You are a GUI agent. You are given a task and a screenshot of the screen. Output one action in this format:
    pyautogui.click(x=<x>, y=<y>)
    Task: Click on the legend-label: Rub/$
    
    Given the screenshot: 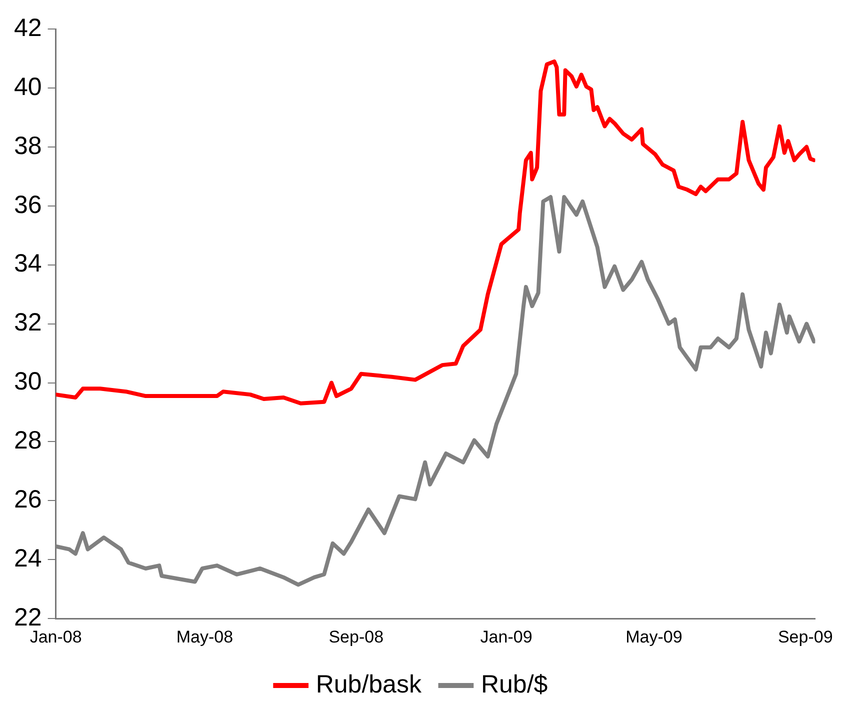 What is the action you would take?
    pyautogui.click(x=514, y=684)
    